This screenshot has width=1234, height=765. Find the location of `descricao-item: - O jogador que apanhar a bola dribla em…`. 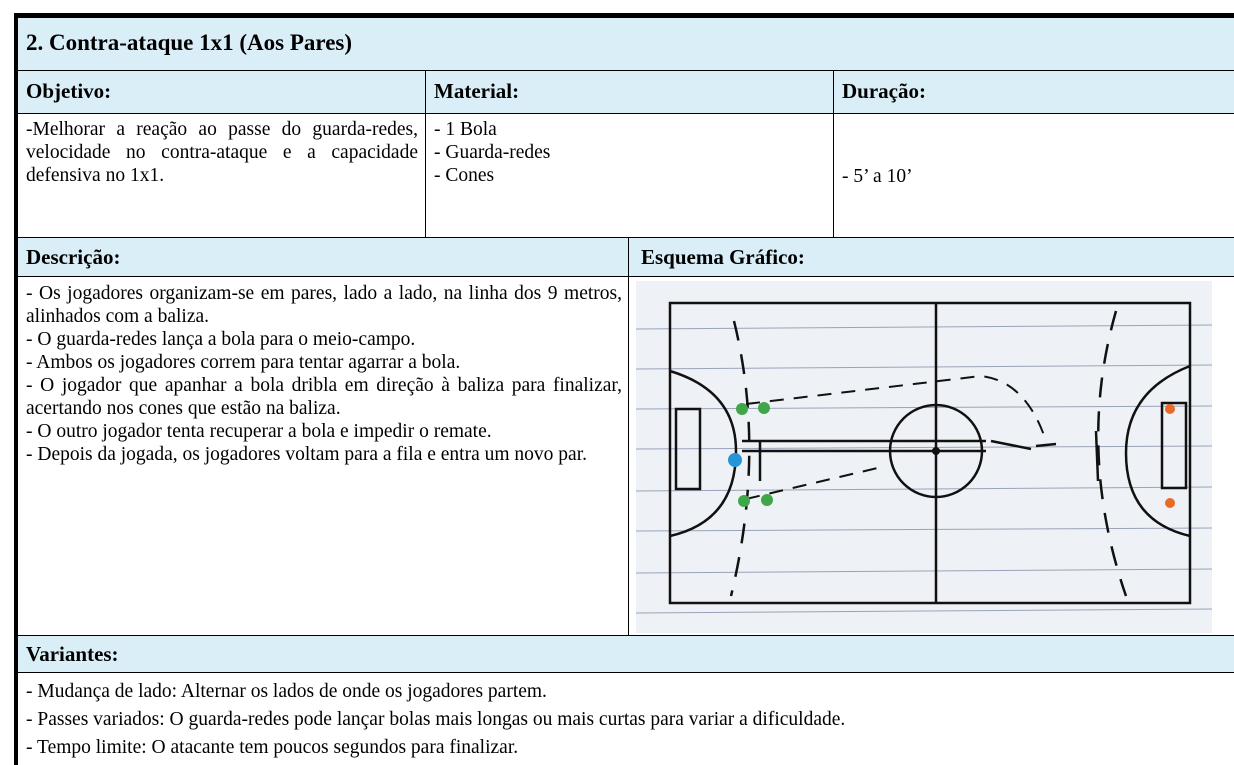

descricao-item: - O jogador que apanhar a bola dribla em… is located at coordinates (324, 397).